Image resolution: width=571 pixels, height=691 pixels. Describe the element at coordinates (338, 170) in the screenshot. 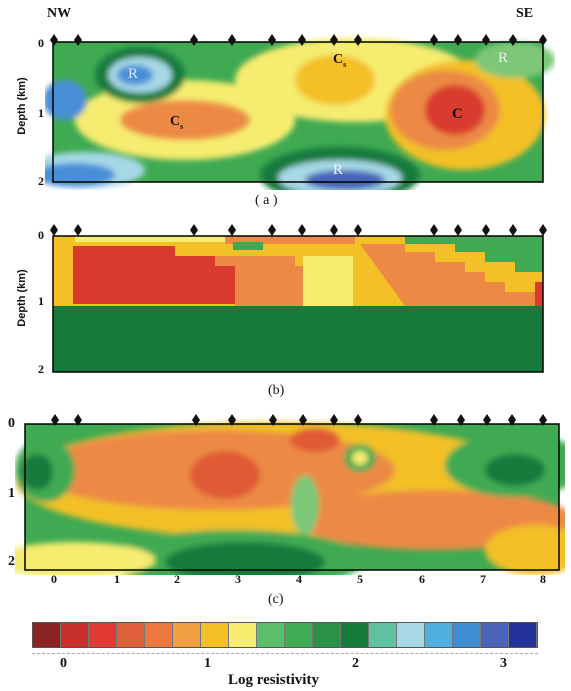

I see `label-r-3: R` at that location.